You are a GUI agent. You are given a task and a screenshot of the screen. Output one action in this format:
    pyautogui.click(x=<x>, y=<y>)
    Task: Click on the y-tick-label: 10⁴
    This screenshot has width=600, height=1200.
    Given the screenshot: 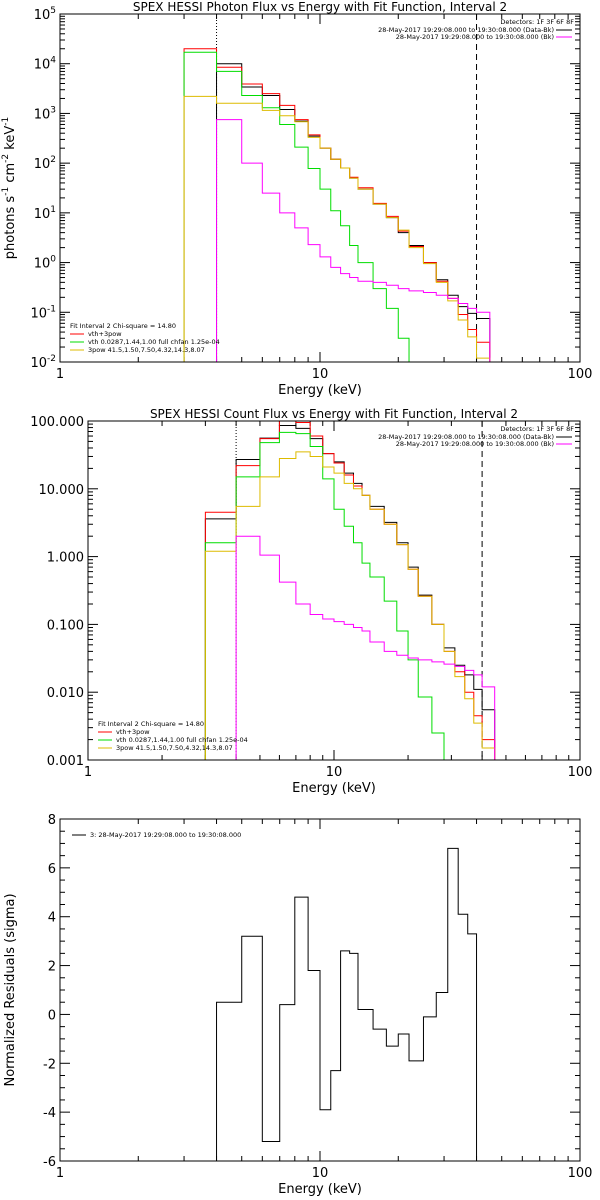 What is the action you would take?
    pyautogui.click(x=45, y=64)
    